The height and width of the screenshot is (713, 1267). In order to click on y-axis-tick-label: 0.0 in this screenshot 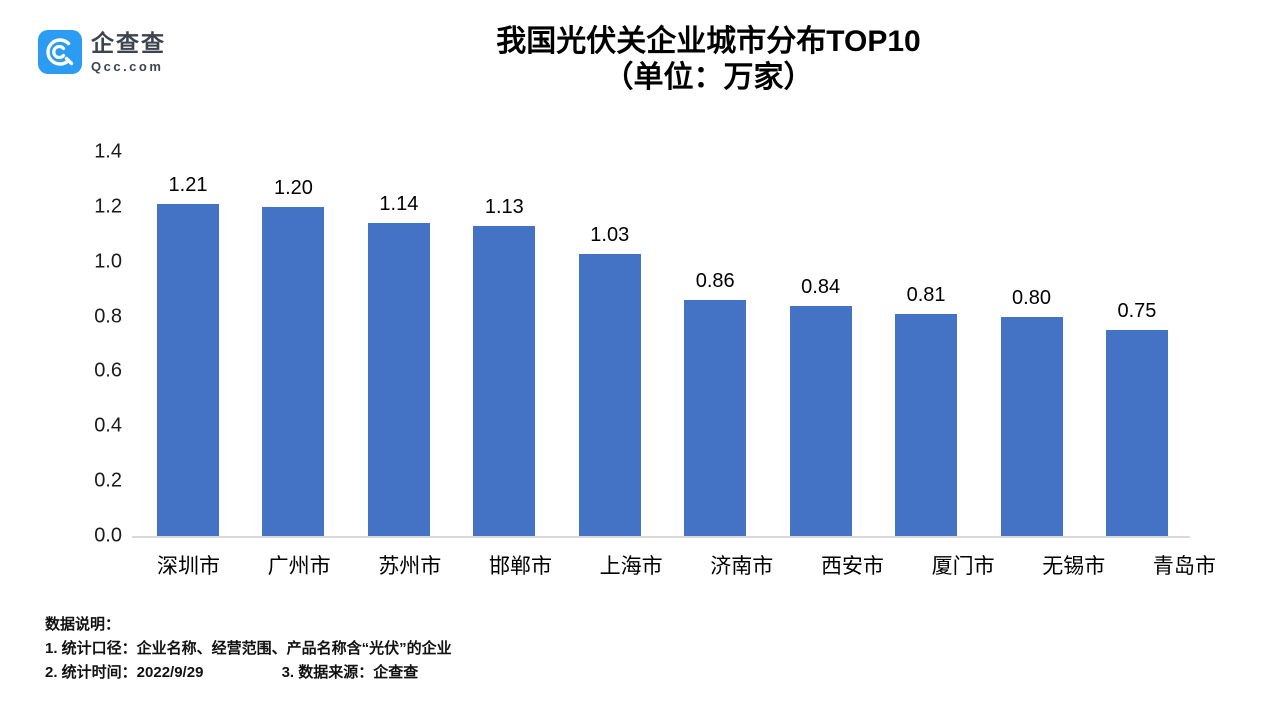, I will do `click(108, 535)`.